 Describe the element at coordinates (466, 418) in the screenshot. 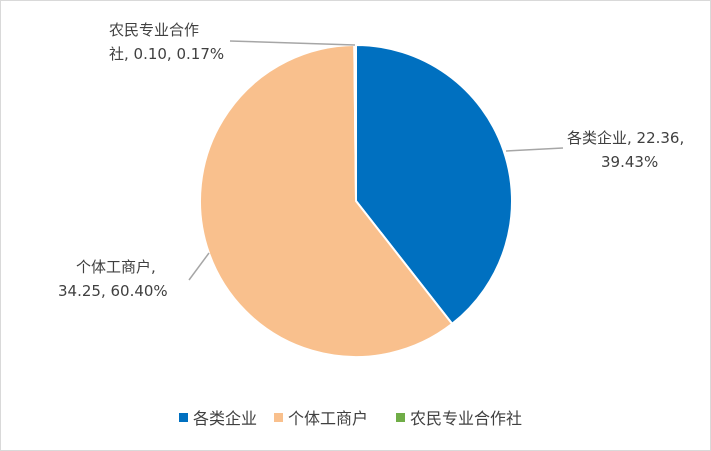

I see `legend-label-cooperative: 农民专业合作社` at that location.